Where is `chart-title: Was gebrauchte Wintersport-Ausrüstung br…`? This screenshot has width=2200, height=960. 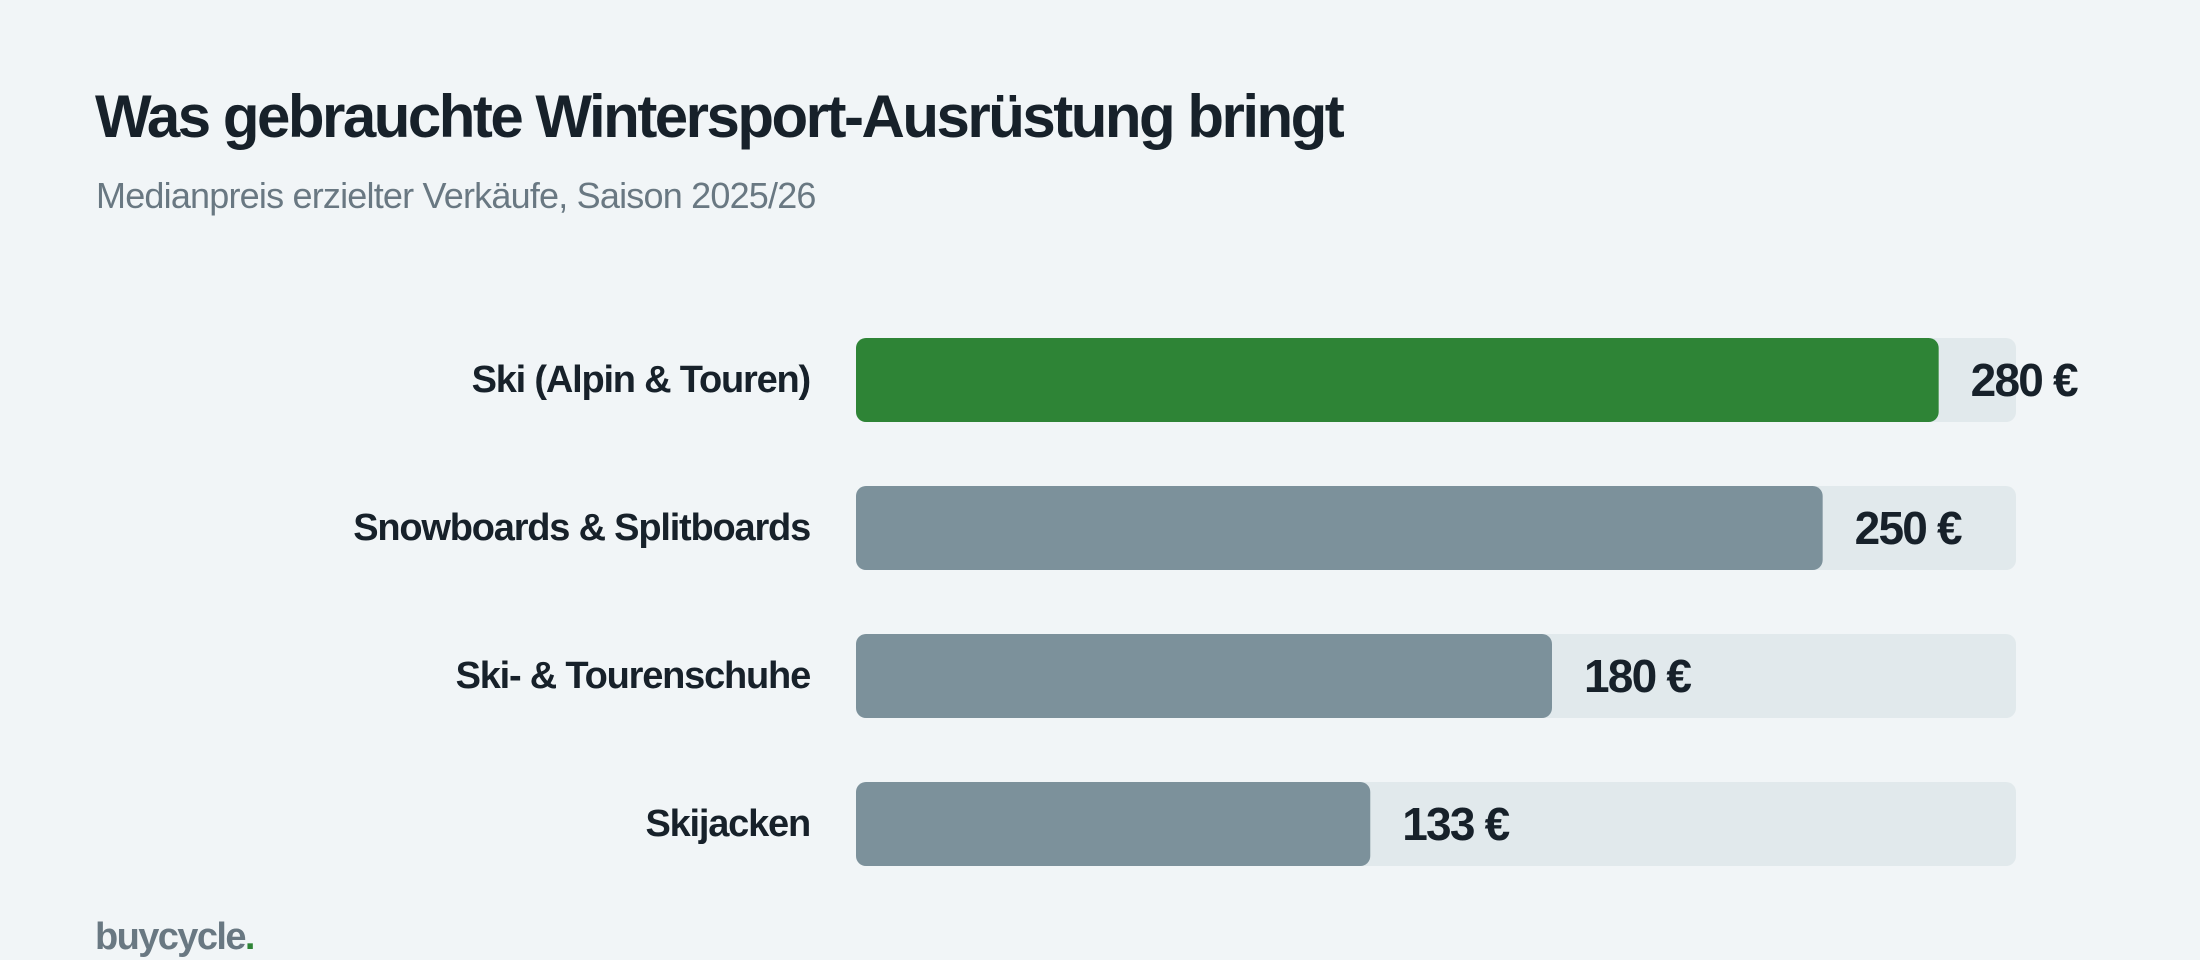 chart-title: Was gebrauchte Wintersport-Ausrüstung br… is located at coordinates (720, 116).